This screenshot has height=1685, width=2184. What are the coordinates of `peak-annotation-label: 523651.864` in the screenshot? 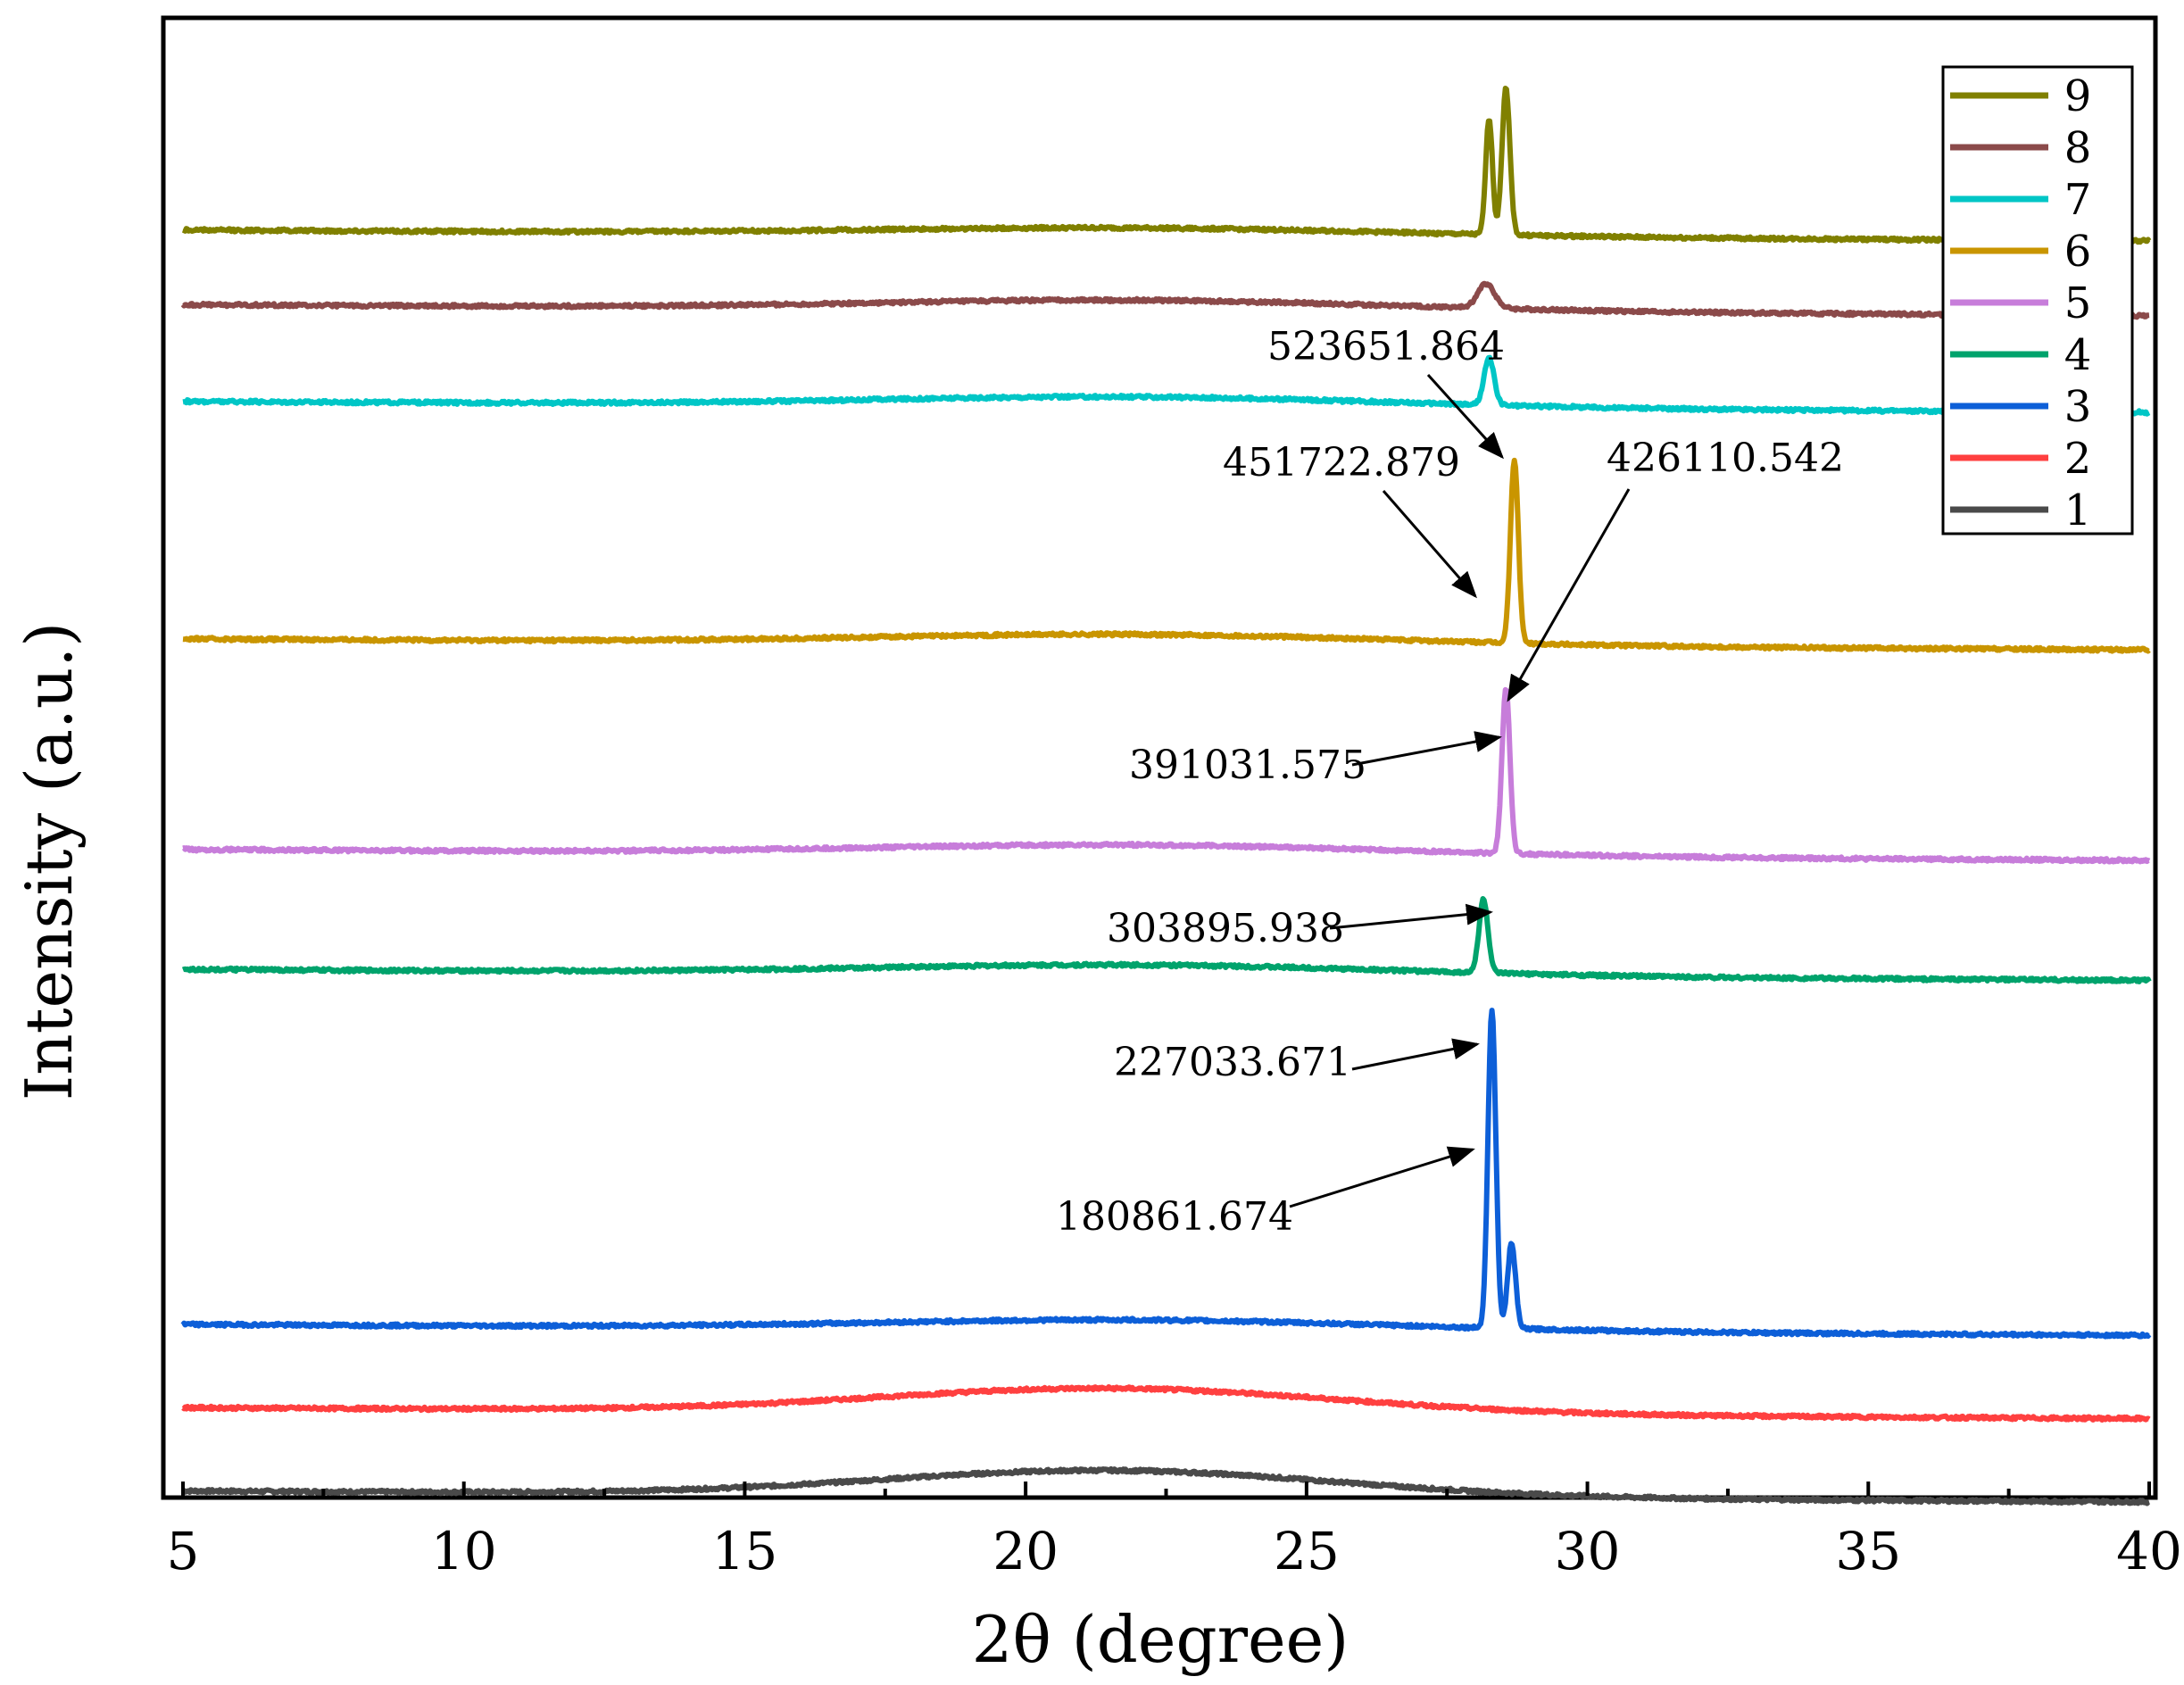 It's located at (1386, 346).